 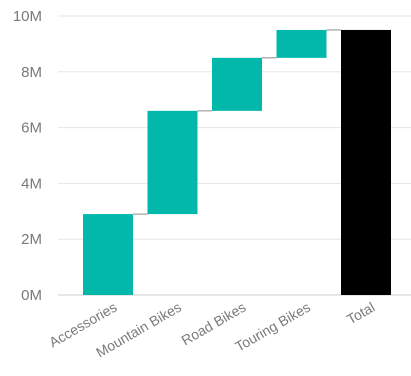 What do you see at coordinates (31, 72) in the screenshot?
I see `y-tick-label: 8M` at bounding box center [31, 72].